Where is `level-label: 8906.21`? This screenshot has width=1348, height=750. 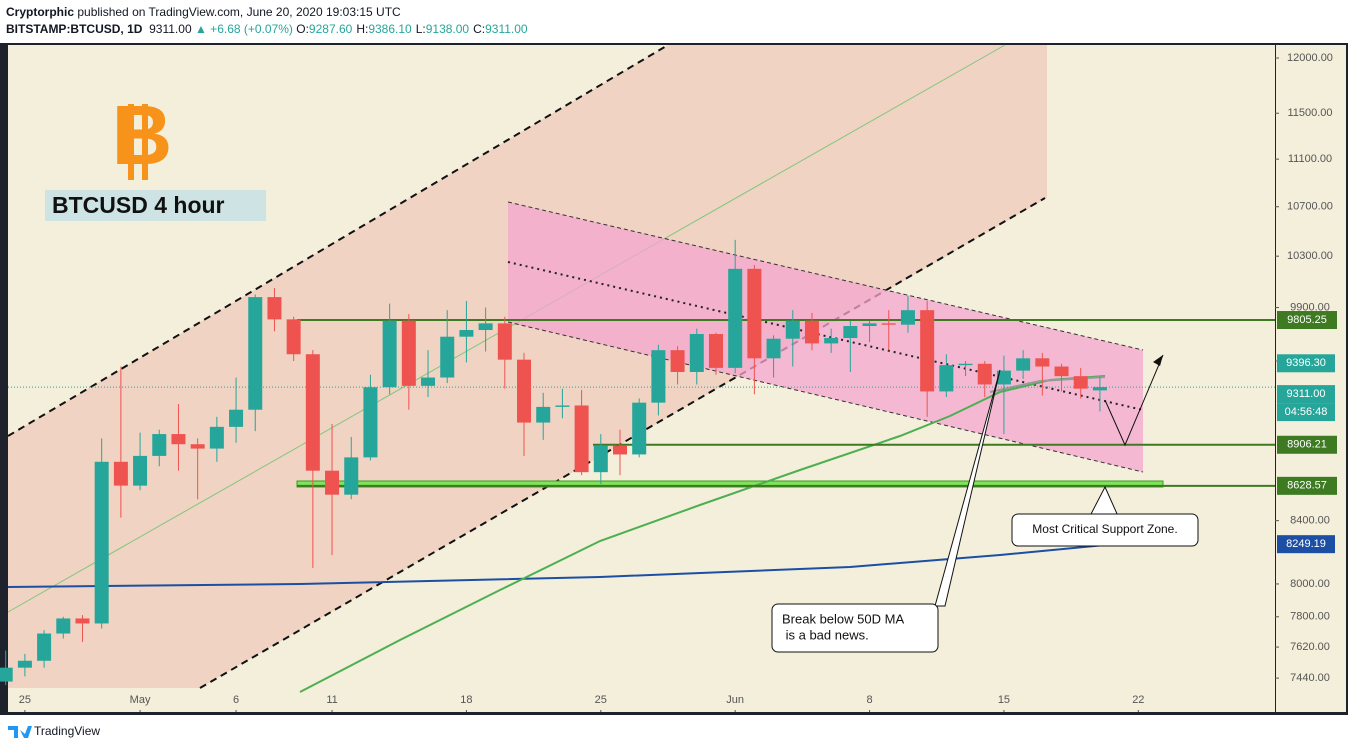 level-label: 8906.21 is located at coordinates (1307, 445).